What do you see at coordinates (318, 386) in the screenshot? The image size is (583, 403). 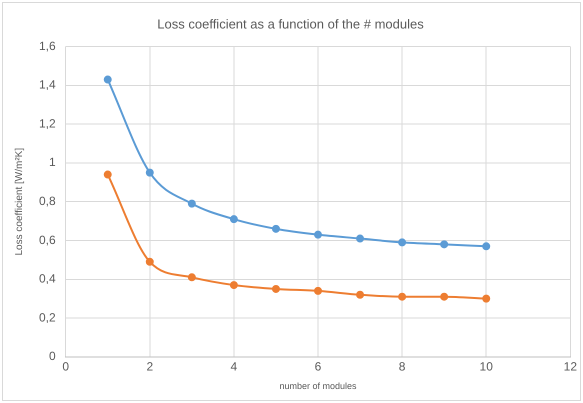 I see `x-axis-title: number of modules` at bounding box center [318, 386].